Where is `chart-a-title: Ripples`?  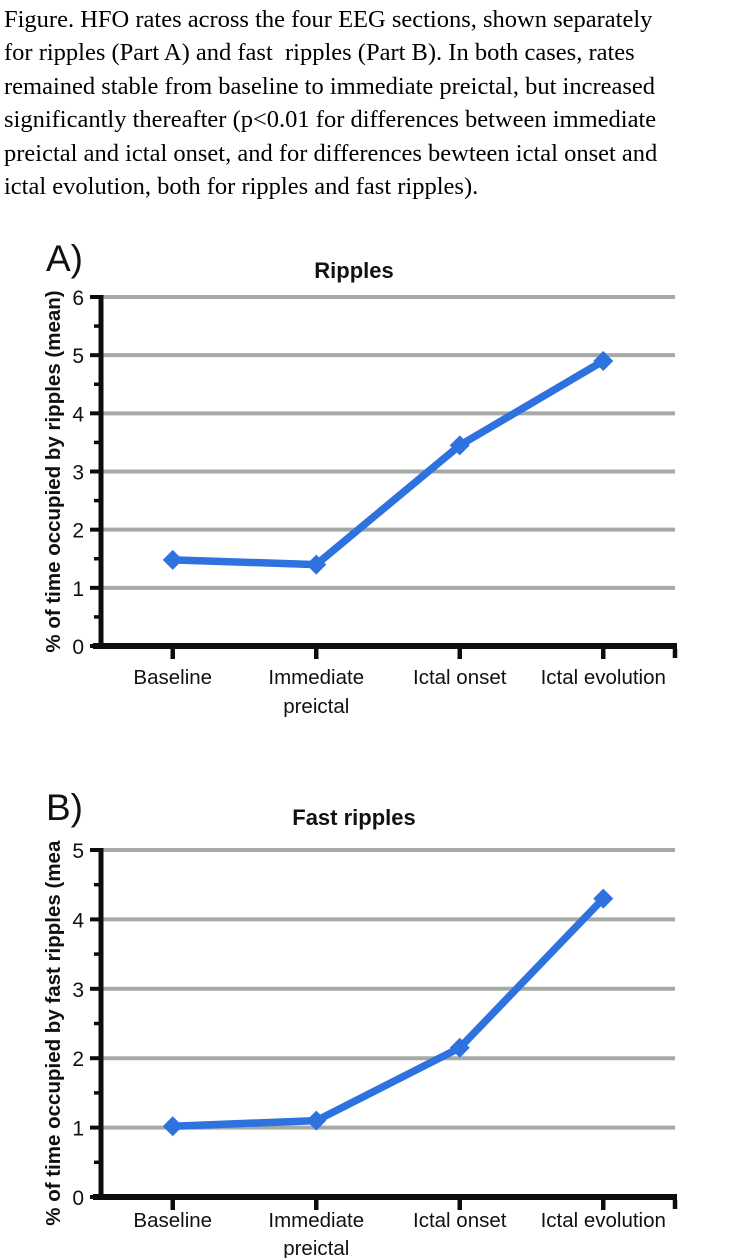
chart-a-title: Ripples is located at coordinates (354, 270).